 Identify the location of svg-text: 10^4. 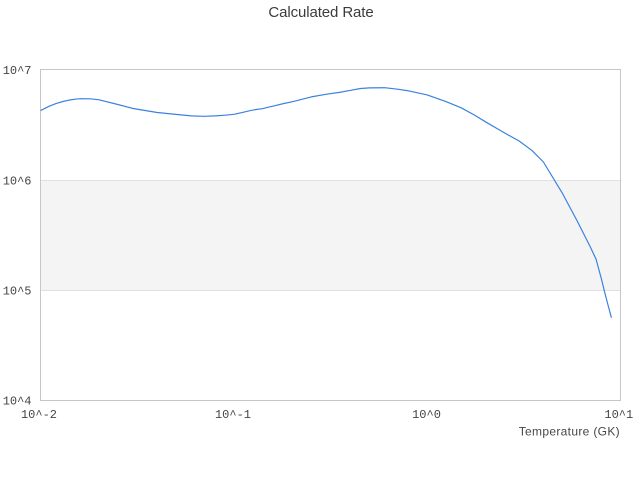
(17, 401).